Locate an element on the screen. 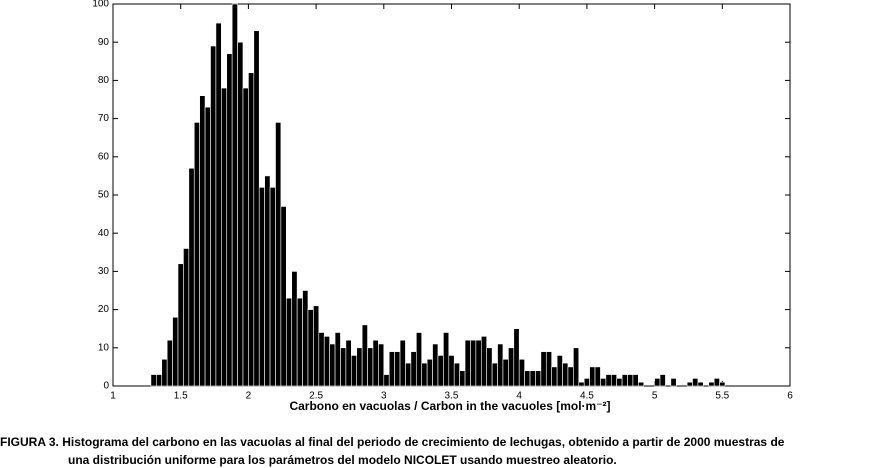 The height and width of the screenshot is (468, 881). x-tick-label: 4.5 is located at coordinates (587, 396).